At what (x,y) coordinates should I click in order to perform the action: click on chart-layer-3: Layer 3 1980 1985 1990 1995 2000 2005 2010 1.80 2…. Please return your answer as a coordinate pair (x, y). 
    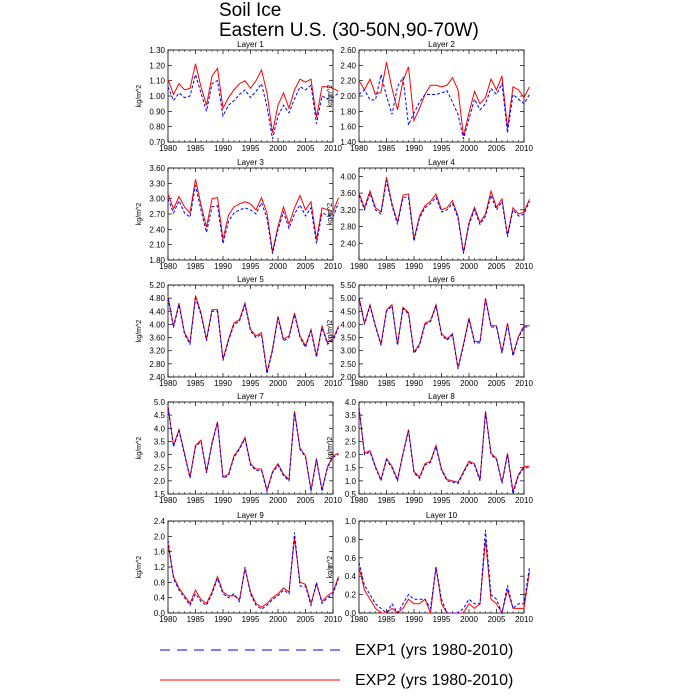
    Looking at the image, I should click on (239, 214).